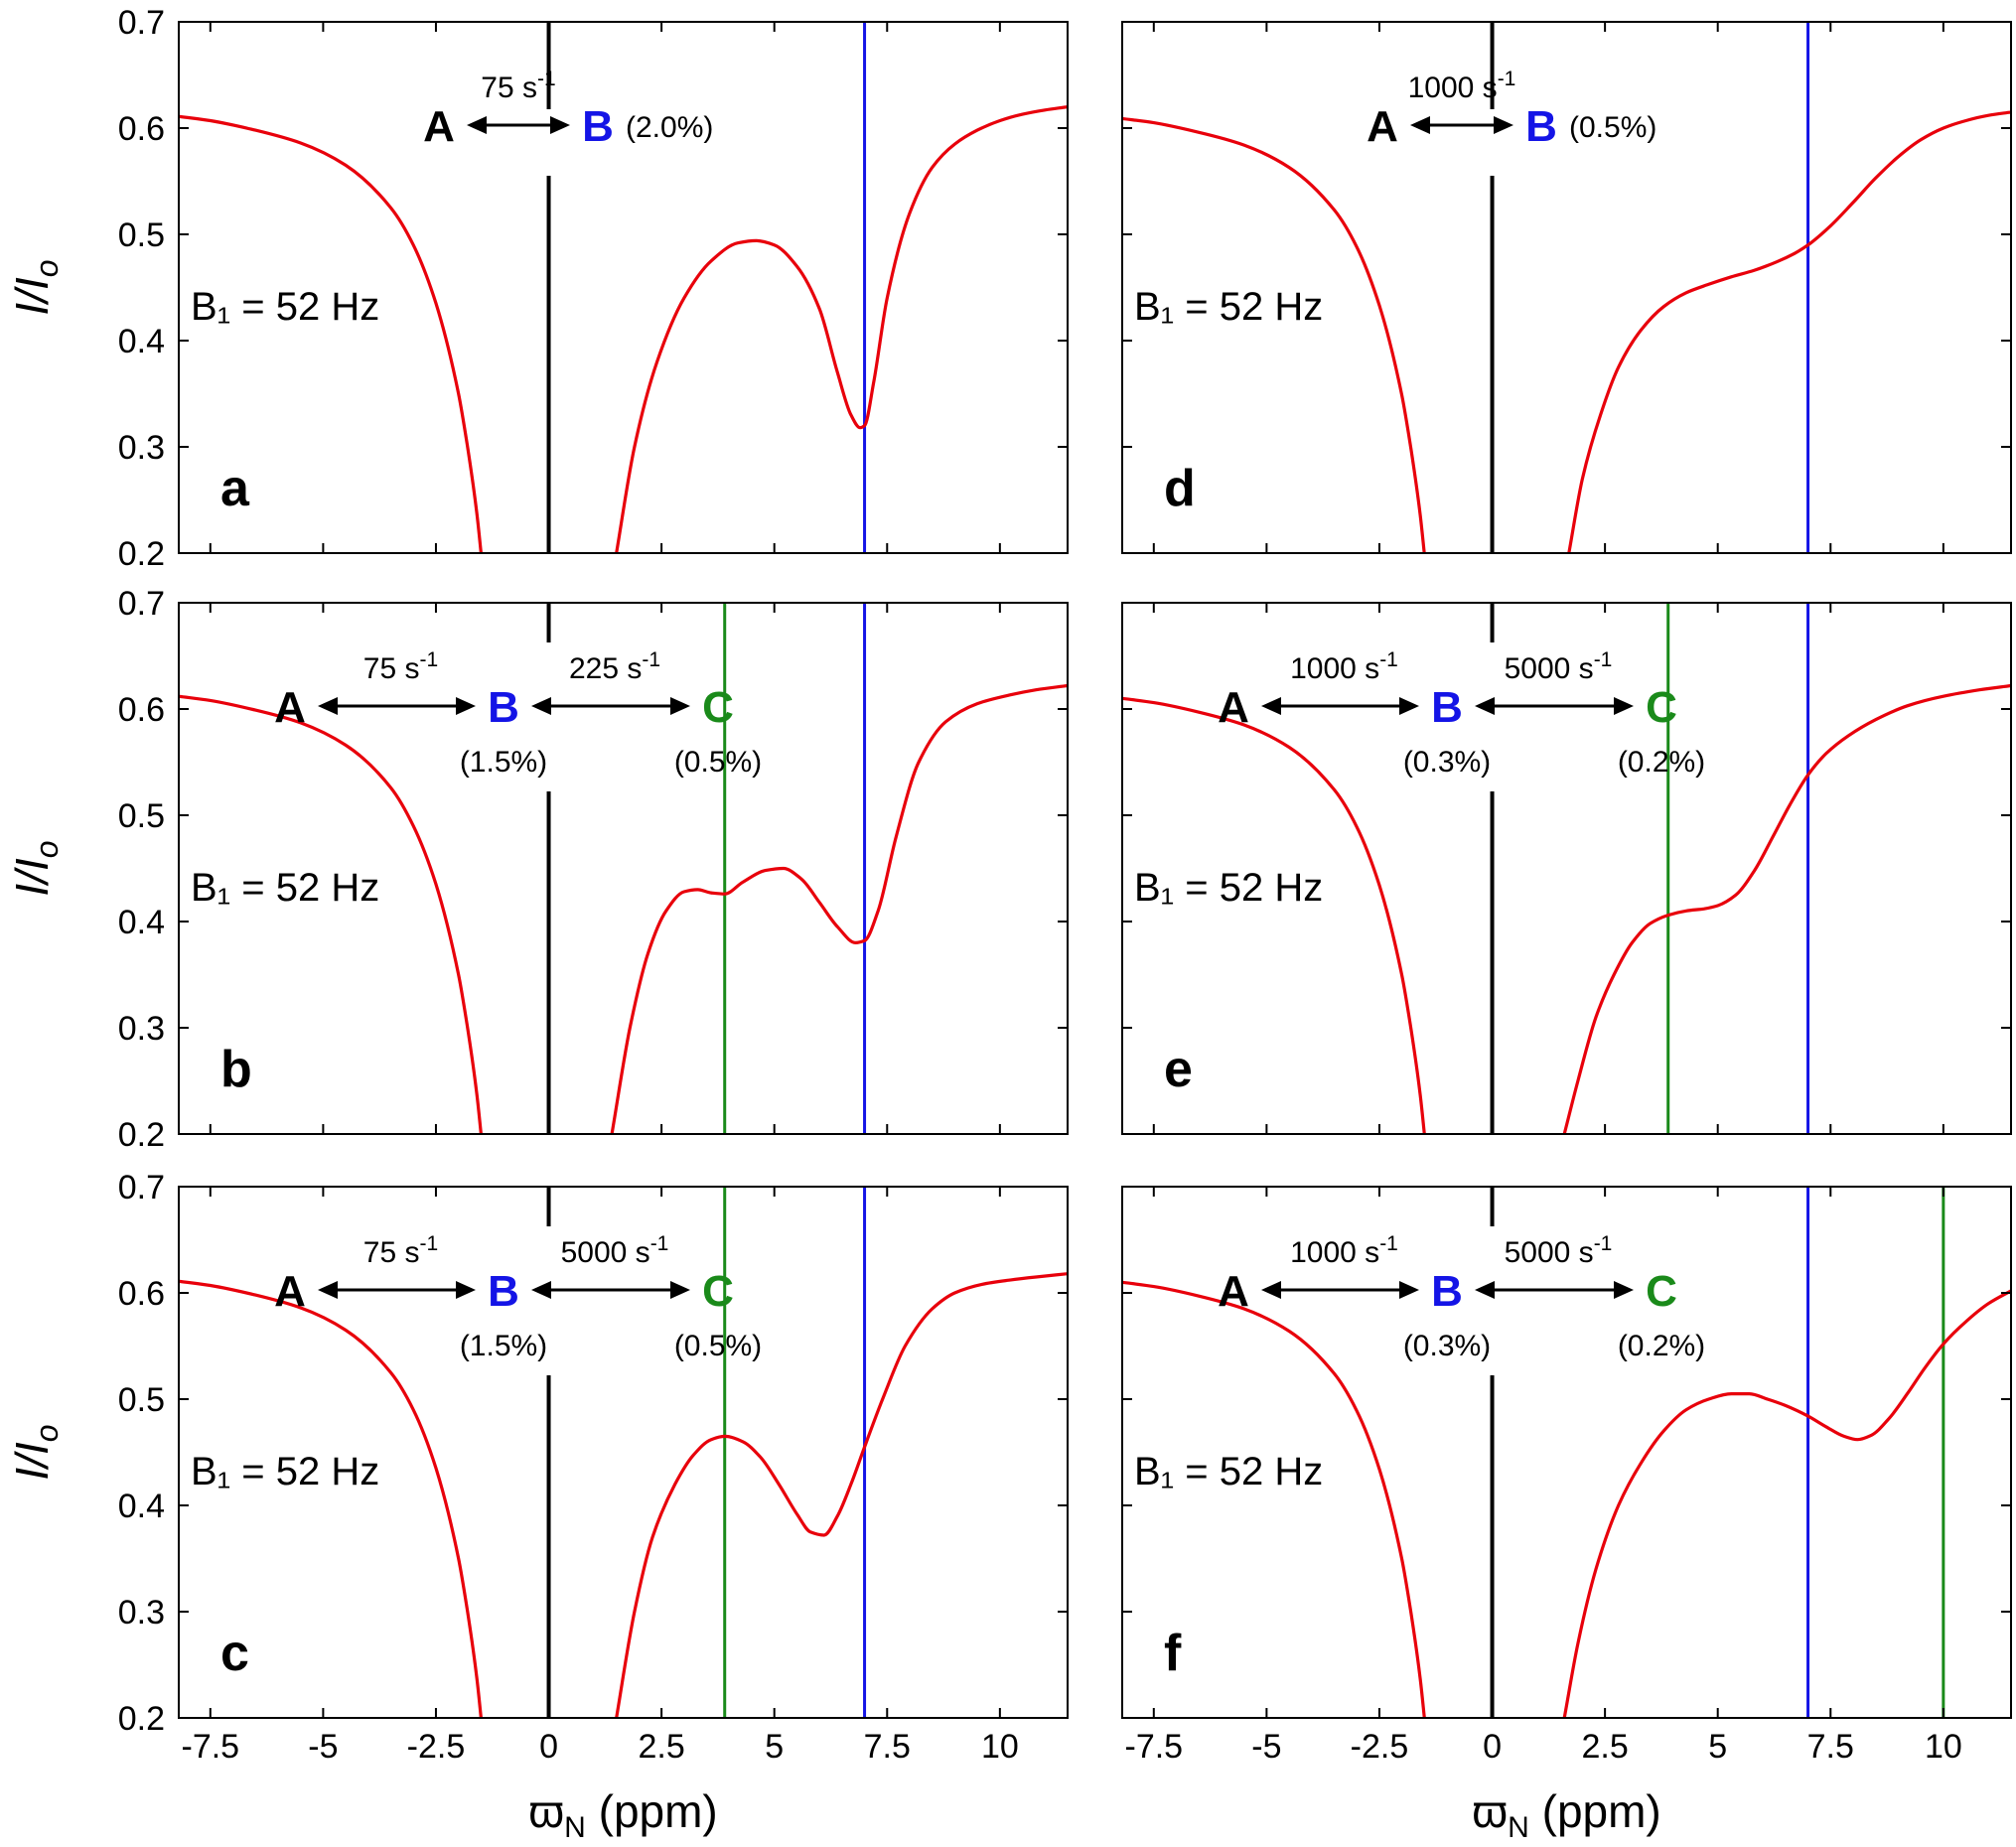 This screenshot has height=1847, width=2016. I want to click on state-C: C, so click(1661, 707).